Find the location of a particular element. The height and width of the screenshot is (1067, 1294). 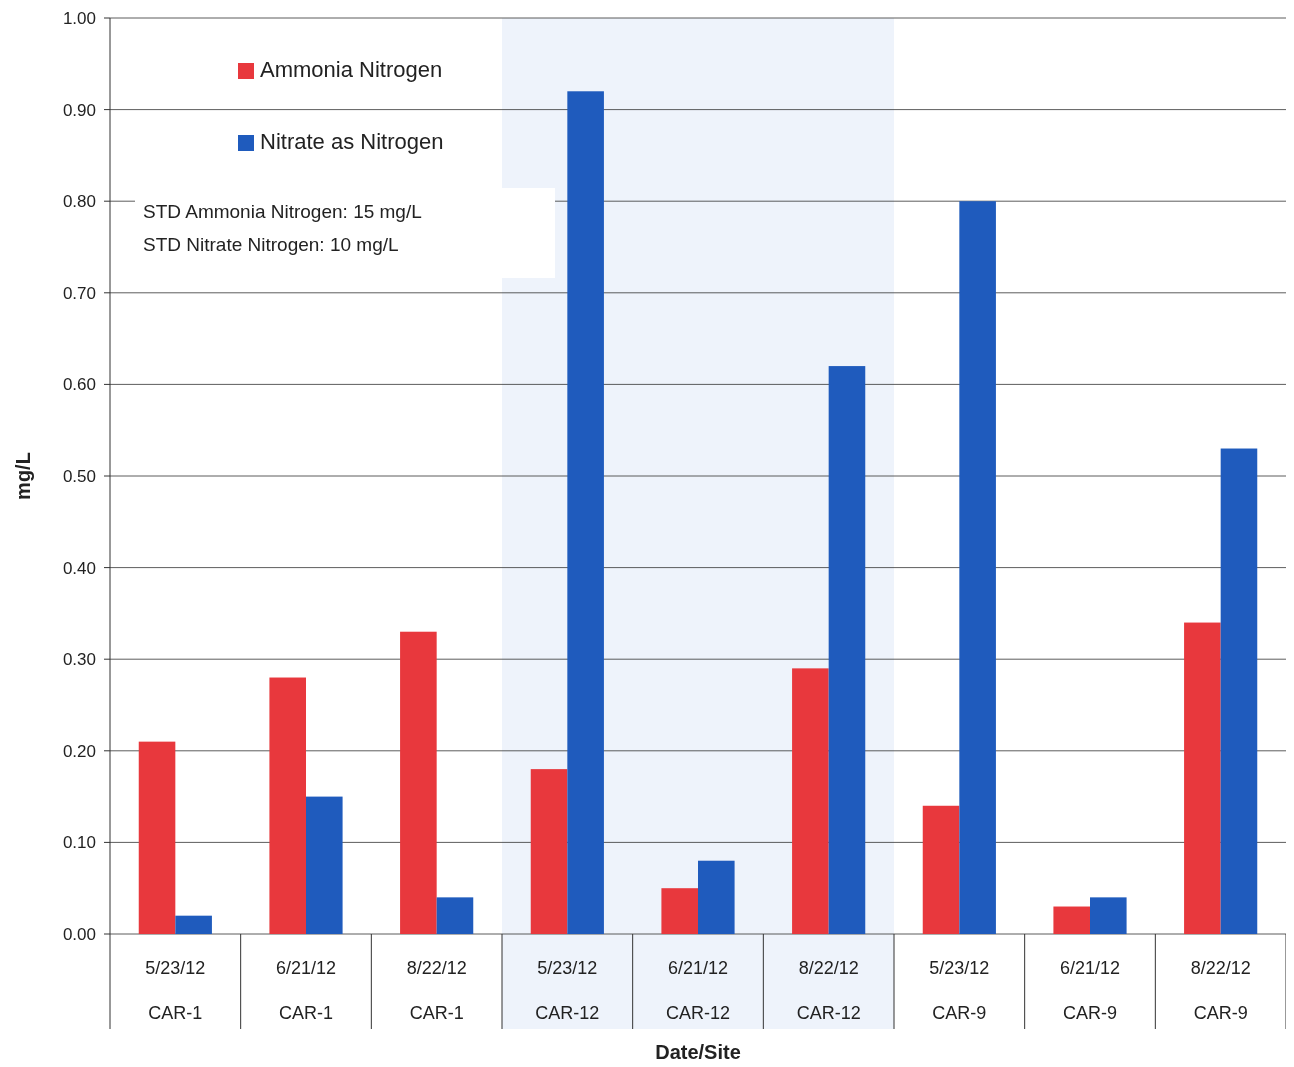

annotation: STD Nitrate Nitrogen: 10 mg/L is located at coordinates (271, 244).